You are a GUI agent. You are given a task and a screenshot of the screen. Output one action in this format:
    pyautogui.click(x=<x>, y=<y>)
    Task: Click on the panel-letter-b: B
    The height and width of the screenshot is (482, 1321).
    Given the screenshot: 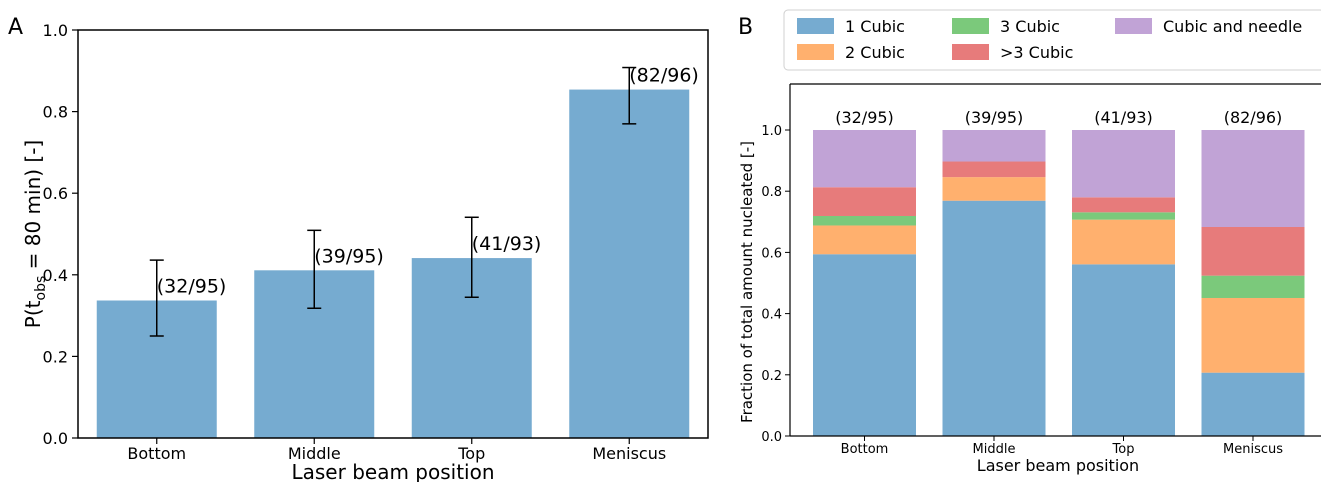 What is the action you would take?
    pyautogui.click(x=745, y=27)
    